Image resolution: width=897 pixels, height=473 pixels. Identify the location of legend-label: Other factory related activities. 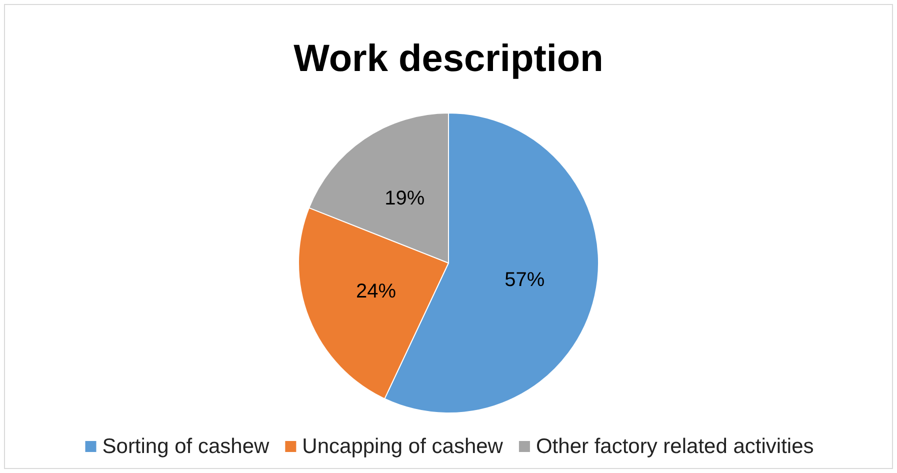
(675, 446).